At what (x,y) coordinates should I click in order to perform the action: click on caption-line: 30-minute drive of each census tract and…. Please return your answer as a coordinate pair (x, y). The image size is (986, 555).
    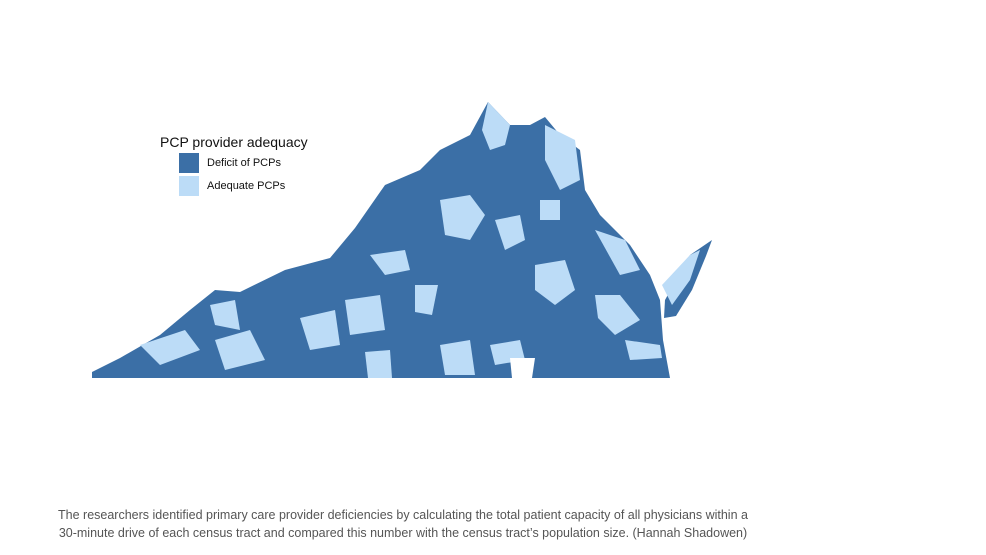
    Looking at the image, I should click on (403, 533).